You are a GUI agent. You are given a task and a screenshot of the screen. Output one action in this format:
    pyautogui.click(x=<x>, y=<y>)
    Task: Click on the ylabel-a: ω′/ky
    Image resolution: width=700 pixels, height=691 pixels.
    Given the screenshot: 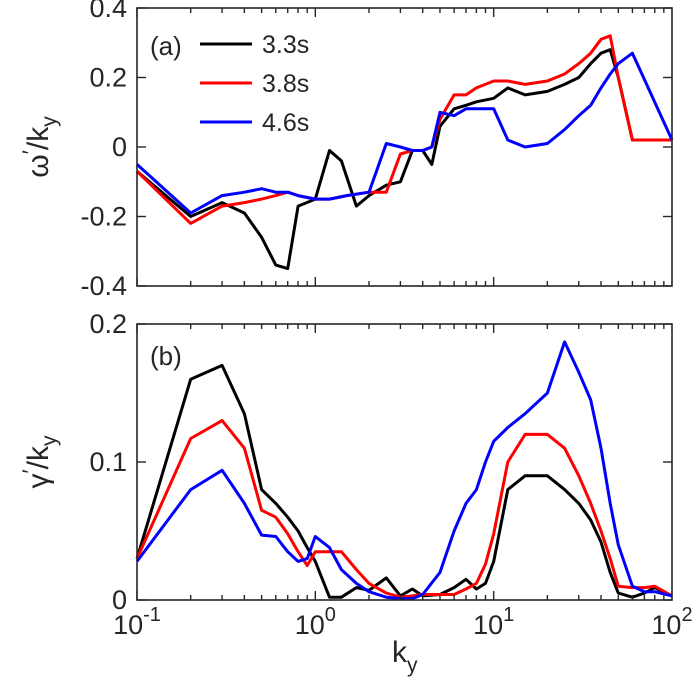 What is the action you would take?
    pyautogui.click(x=39, y=147)
    